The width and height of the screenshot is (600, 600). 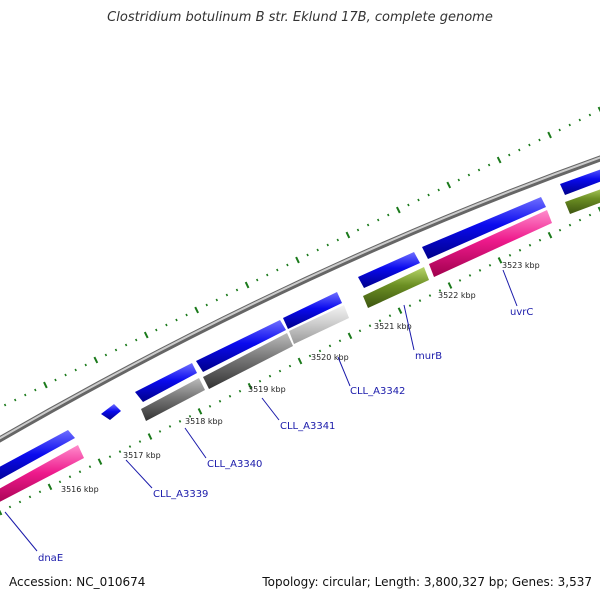 I want to click on accession-text: Accession: NC_010674, so click(x=77, y=582).